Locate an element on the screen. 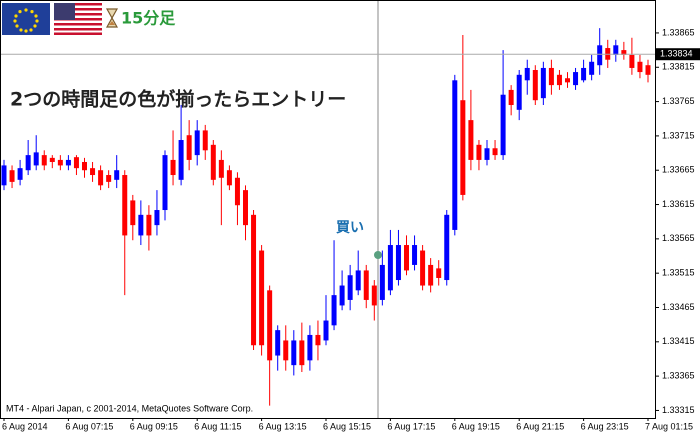 This screenshot has width=700, height=434. y-tick-label: 1.33715 is located at coordinates (678, 135).